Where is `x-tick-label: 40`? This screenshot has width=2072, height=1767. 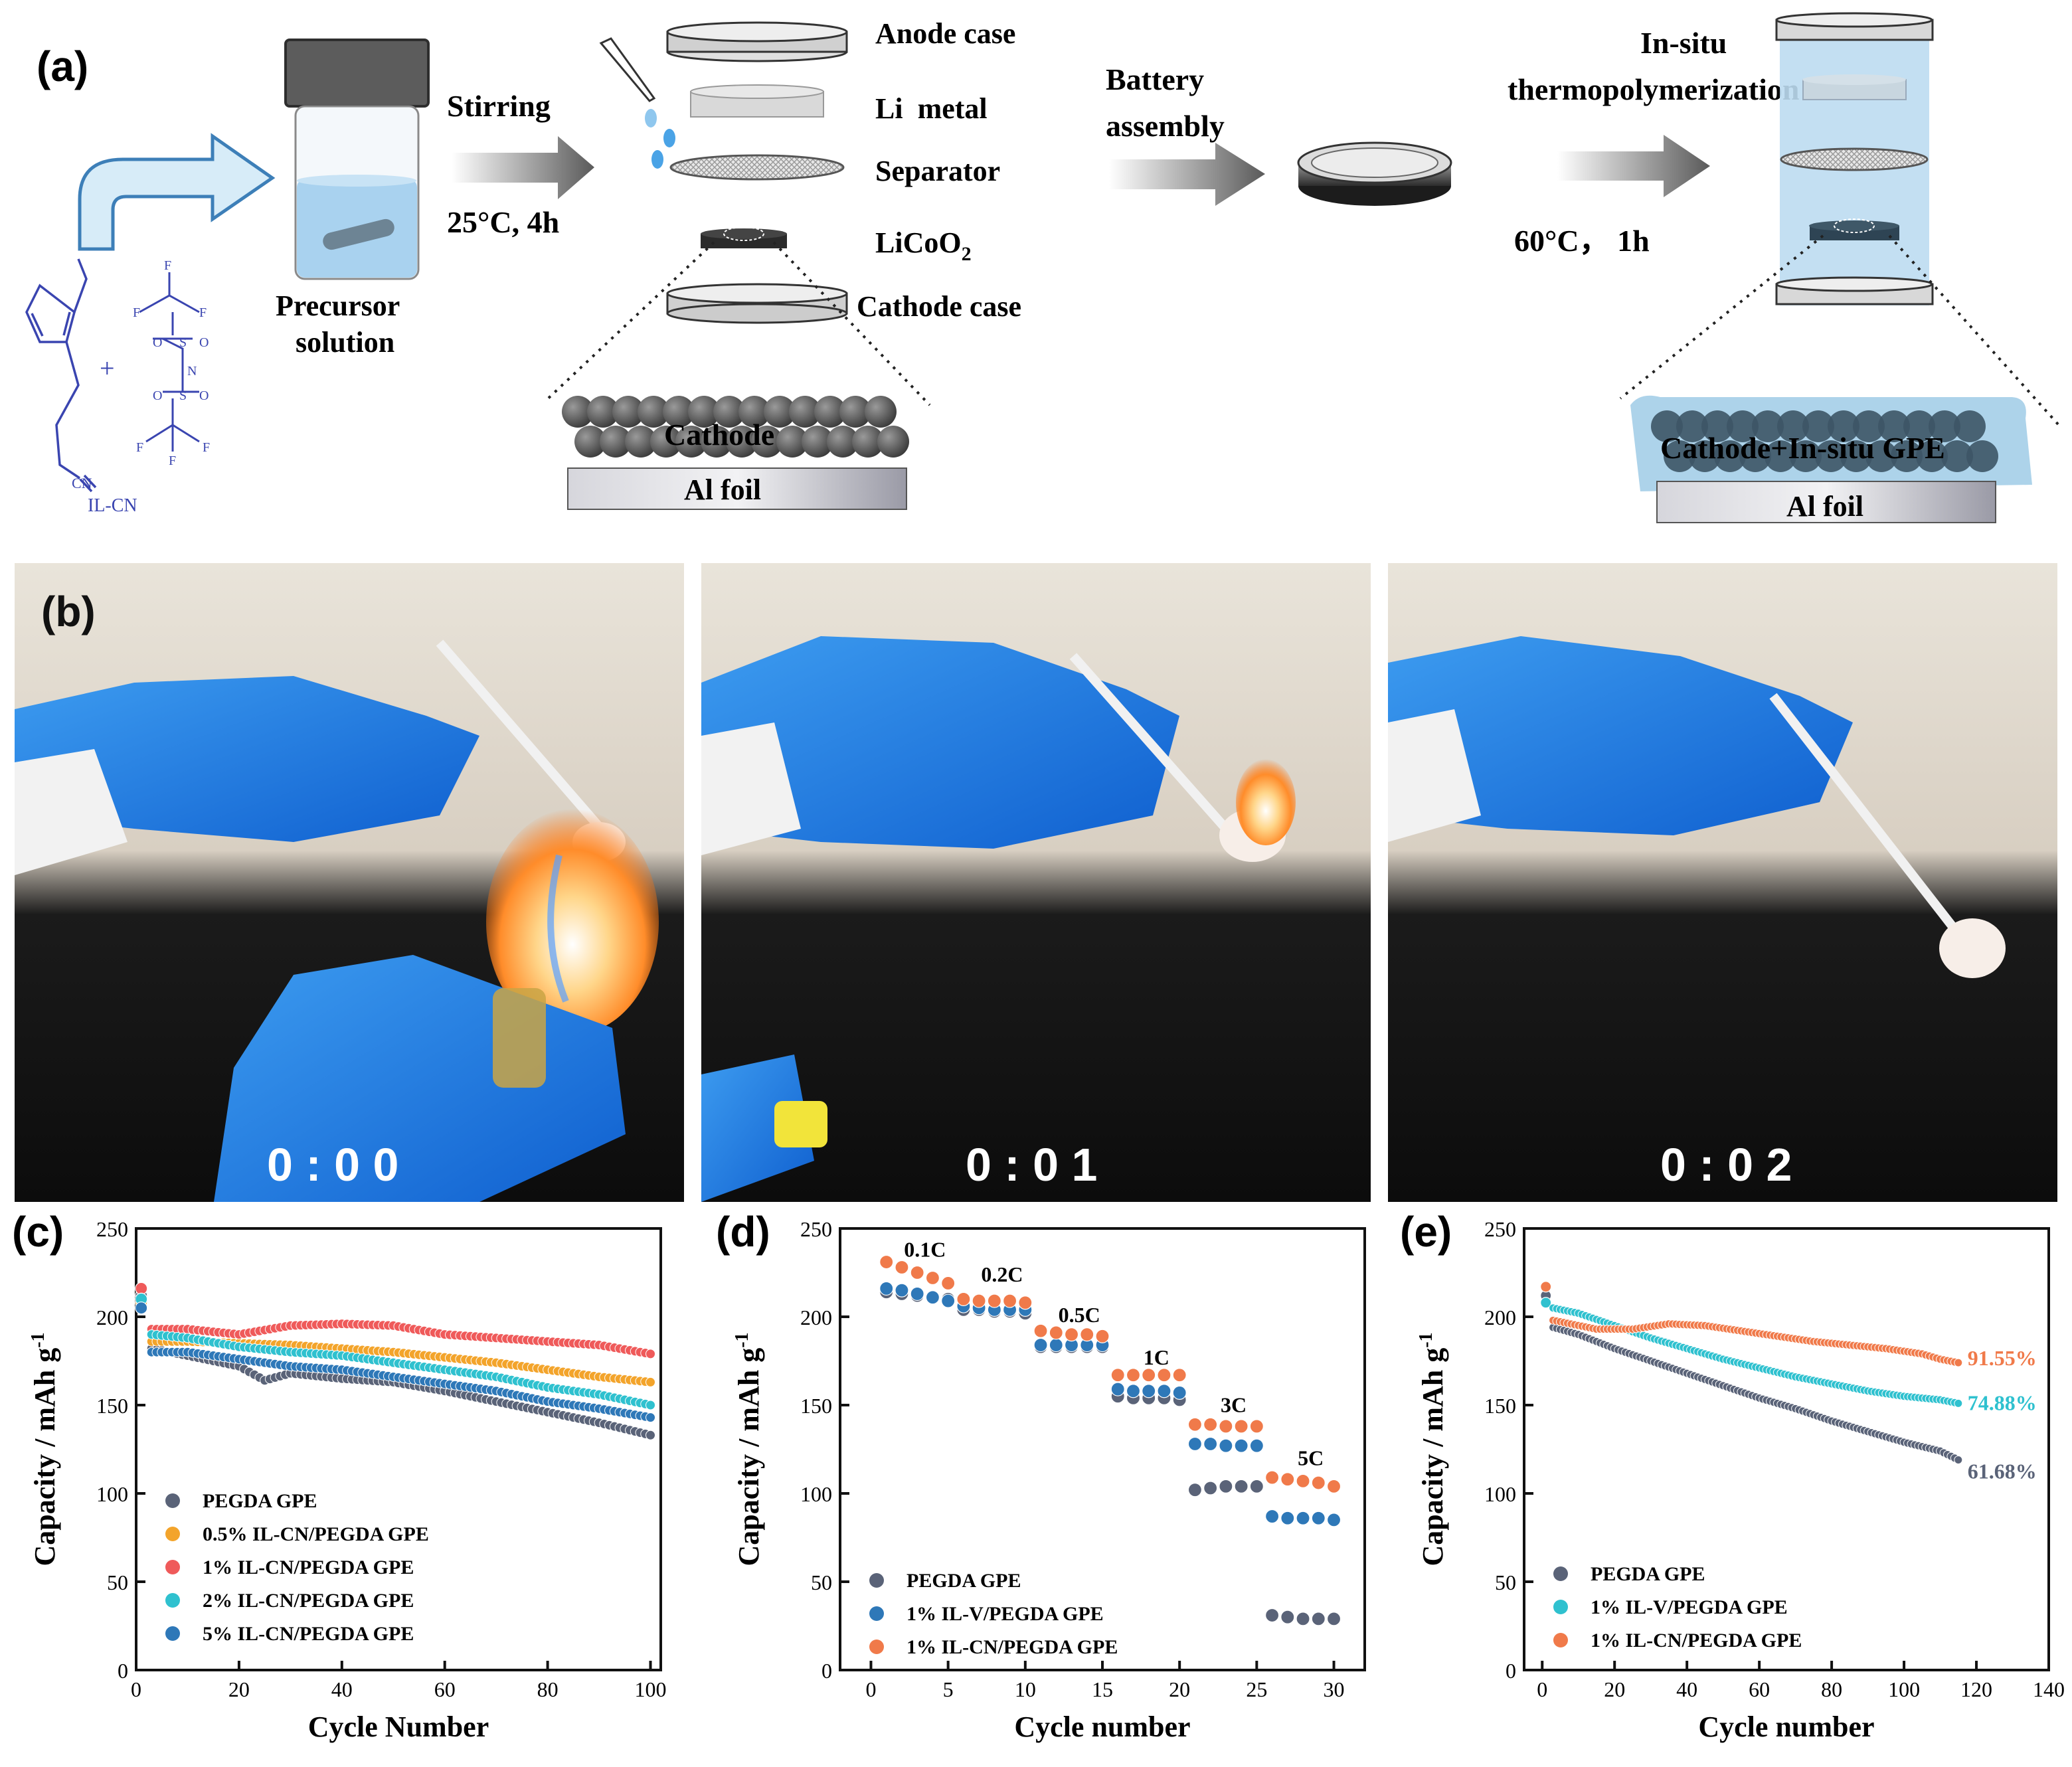 x-tick-label: 40 is located at coordinates (342, 1689).